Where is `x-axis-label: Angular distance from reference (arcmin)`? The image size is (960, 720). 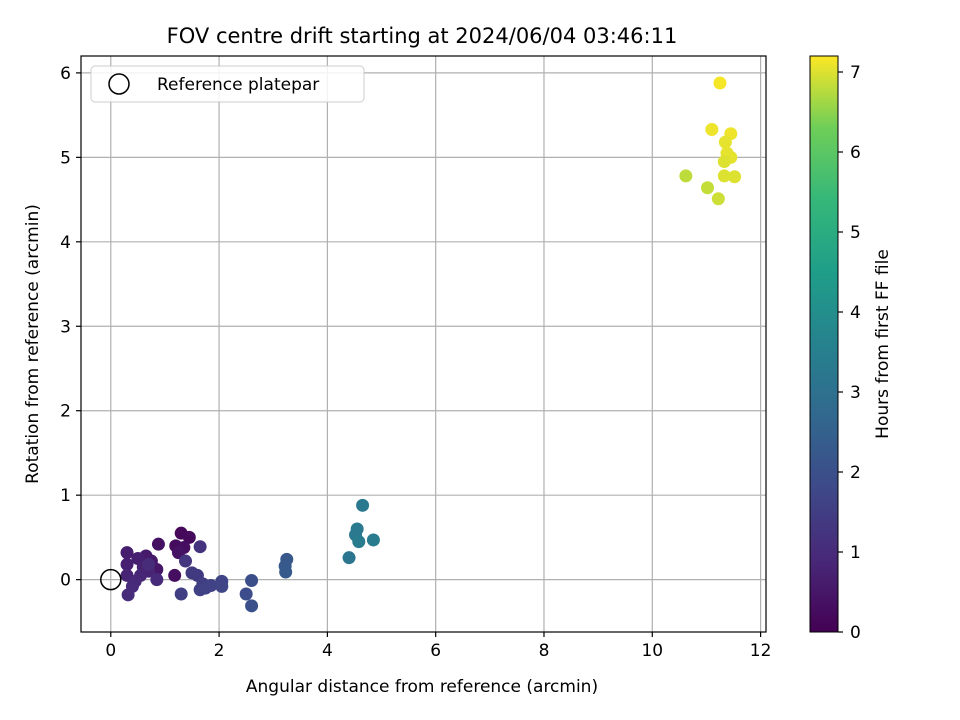
x-axis-label: Angular distance from reference (arcmin) is located at coordinates (422, 687).